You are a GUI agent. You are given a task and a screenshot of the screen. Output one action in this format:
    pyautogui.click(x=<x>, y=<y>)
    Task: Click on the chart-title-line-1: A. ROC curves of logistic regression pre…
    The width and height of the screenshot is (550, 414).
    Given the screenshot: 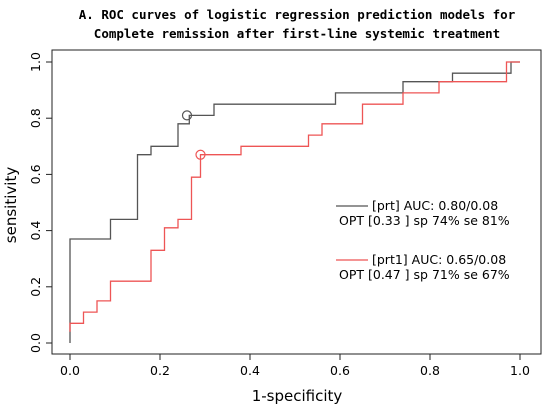 What is the action you would take?
    pyautogui.click(x=297, y=14)
    